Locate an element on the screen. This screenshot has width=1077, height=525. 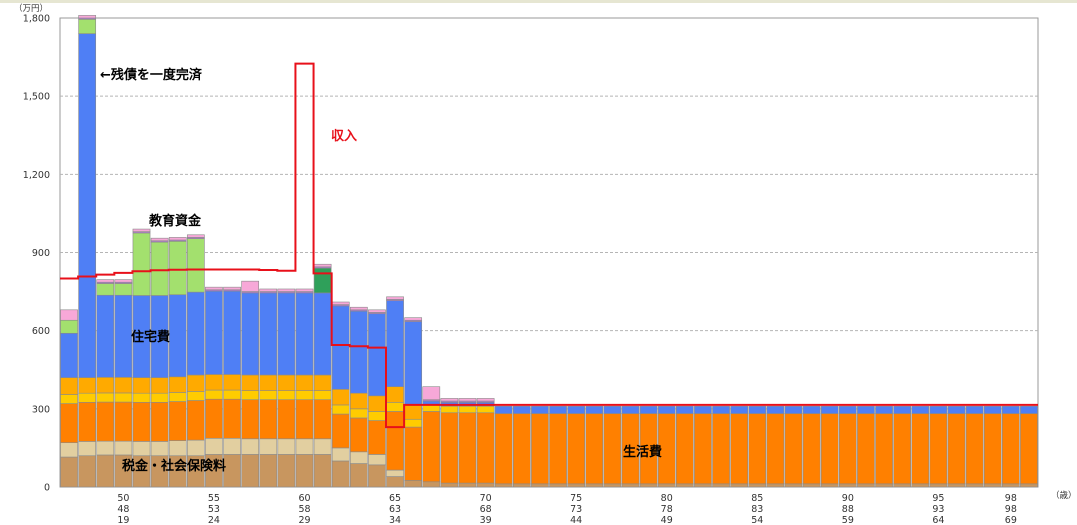
x-tick-label: 68 is located at coordinates (486, 509).